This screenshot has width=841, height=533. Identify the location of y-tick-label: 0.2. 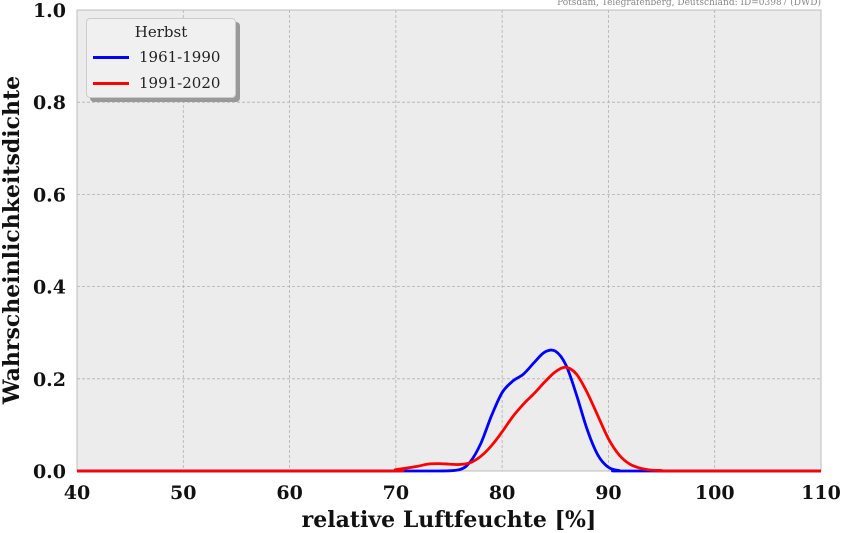
(49, 380).